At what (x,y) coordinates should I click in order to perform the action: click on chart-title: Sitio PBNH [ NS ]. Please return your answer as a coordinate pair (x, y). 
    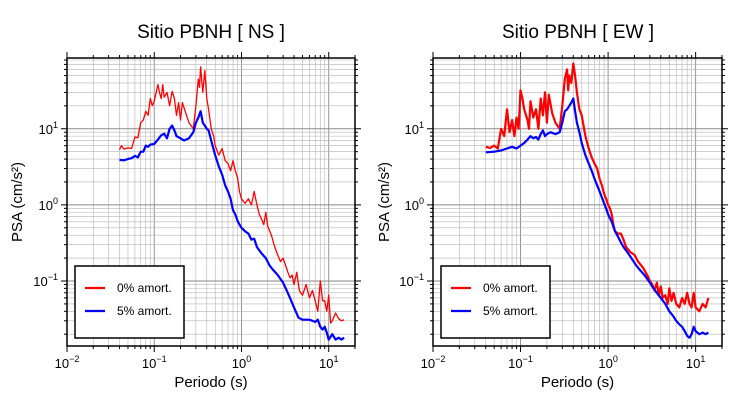
    Looking at the image, I should click on (211, 32).